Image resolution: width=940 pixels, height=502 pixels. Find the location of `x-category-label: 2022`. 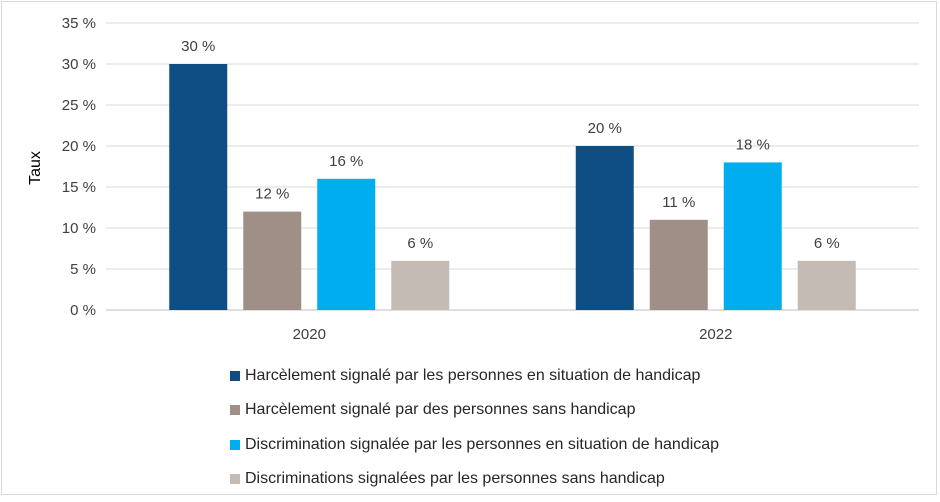

x-category-label: 2022 is located at coordinates (715, 334).